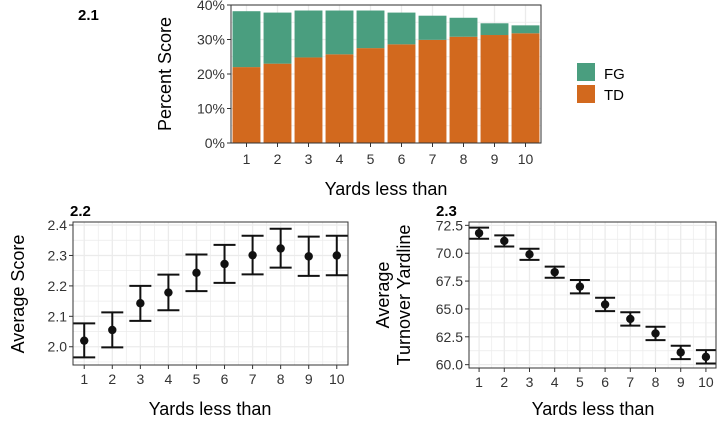  Describe the element at coordinates (586, 72) in the screenshot. I see `legend-key-fg` at that location.